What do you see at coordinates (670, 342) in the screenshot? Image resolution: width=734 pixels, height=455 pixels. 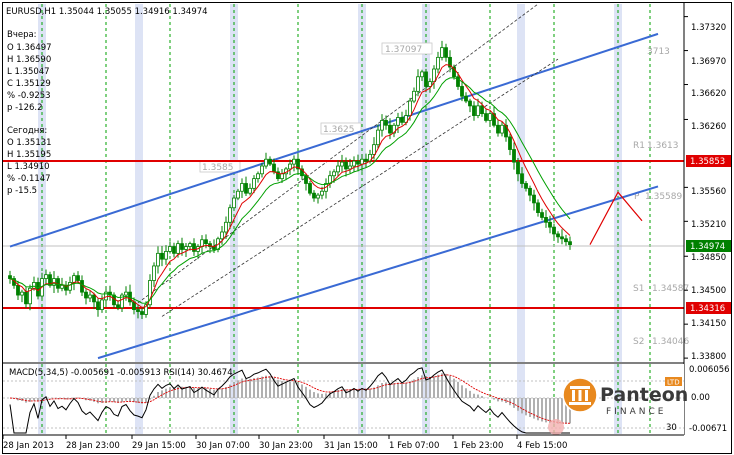 I see `pivot-s2-value: 1.34046` at bounding box center [670, 342].